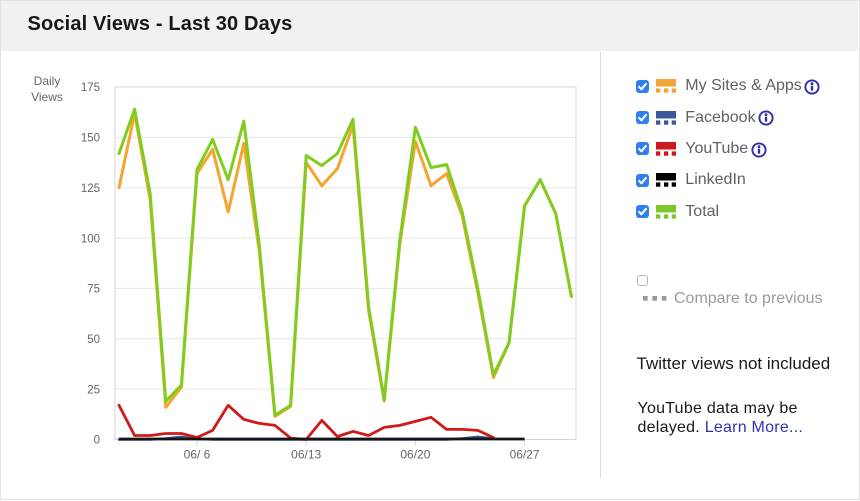 Image resolution: width=860 pixels, height=501 pixels. What do you see at coordinates (415, 455) in the screenshot?
I see `svg-text: 06/20` at bounding box center [415, 455].